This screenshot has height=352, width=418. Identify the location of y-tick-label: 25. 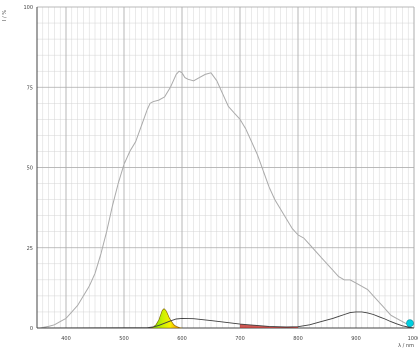
(30, 249).